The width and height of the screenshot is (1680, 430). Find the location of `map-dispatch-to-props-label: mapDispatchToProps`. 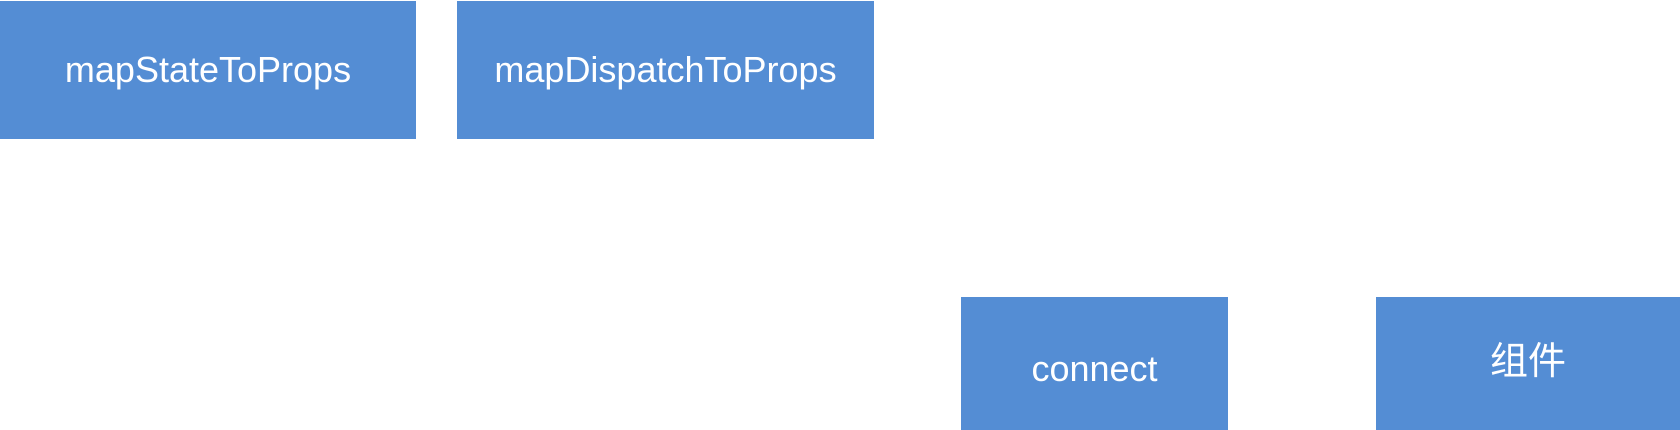

map-dispatch-to-props-label: mapDispatchToProps is located at coordinates (665, 69).